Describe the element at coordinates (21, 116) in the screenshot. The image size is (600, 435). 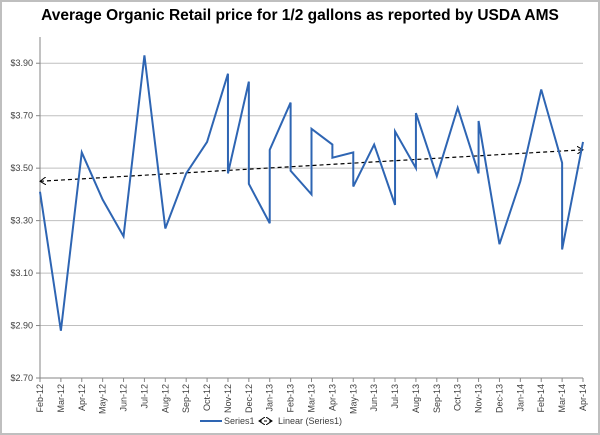
I see `y-tick-label: $3.70` at that location.